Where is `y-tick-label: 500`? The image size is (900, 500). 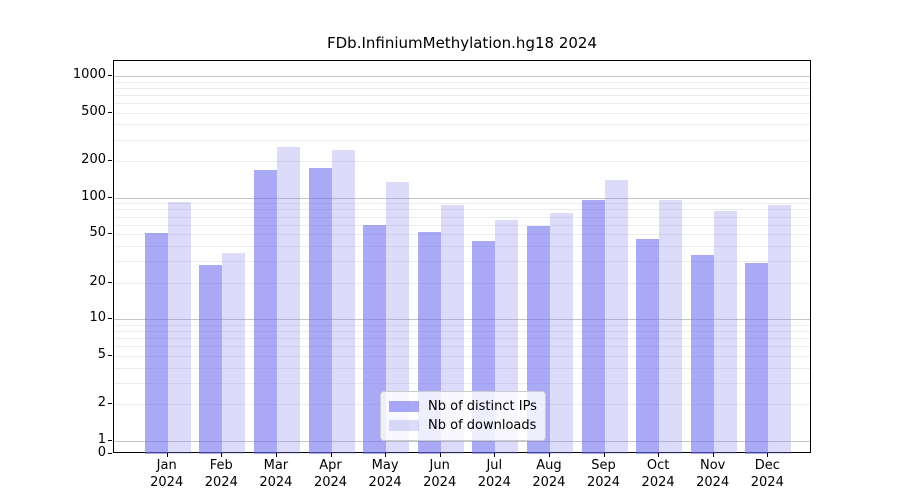 y-tick-label: 500 is located at coordinates (93, 111).